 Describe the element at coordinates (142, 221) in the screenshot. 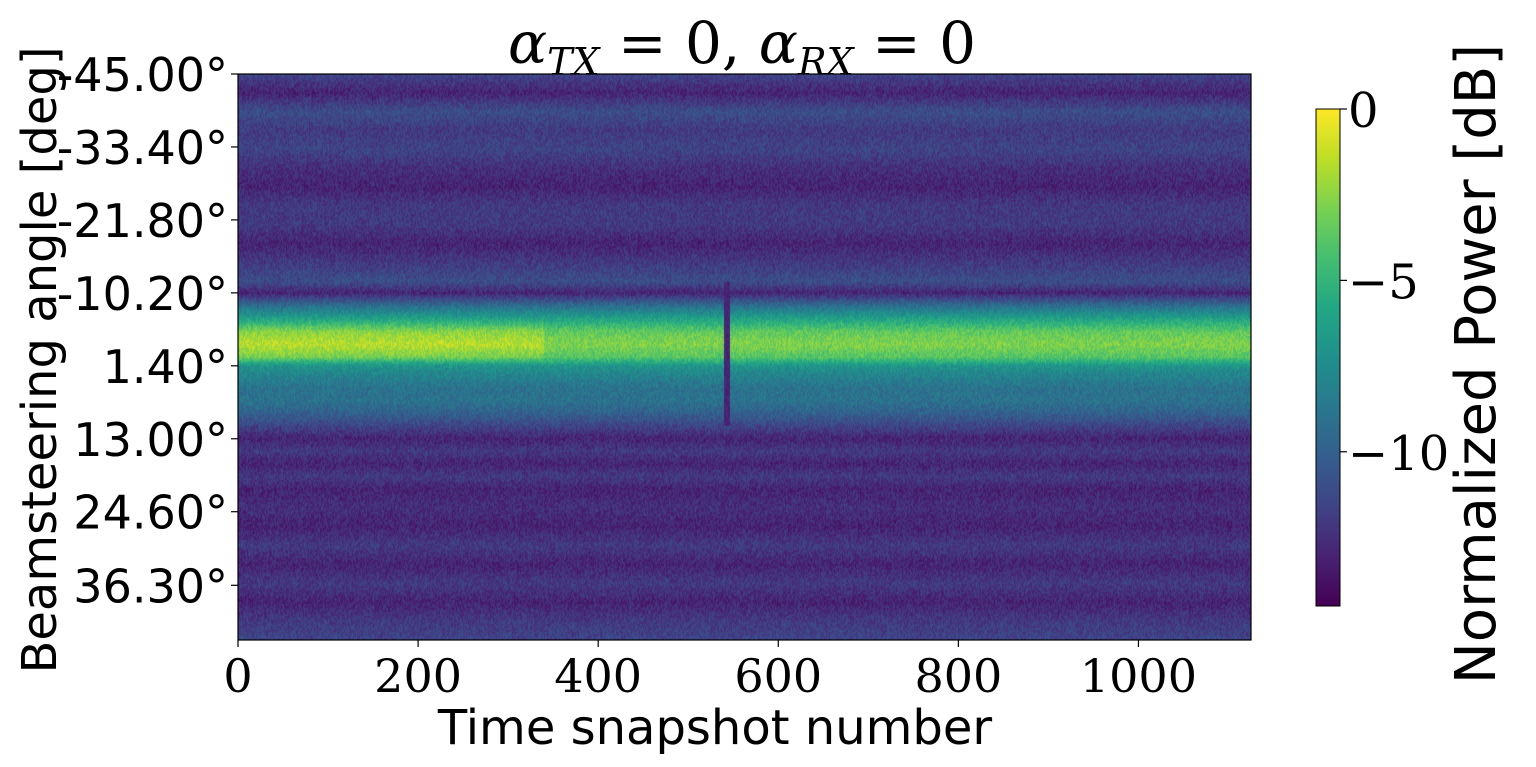

I see `y-tick-label: -21.80°` at that location.